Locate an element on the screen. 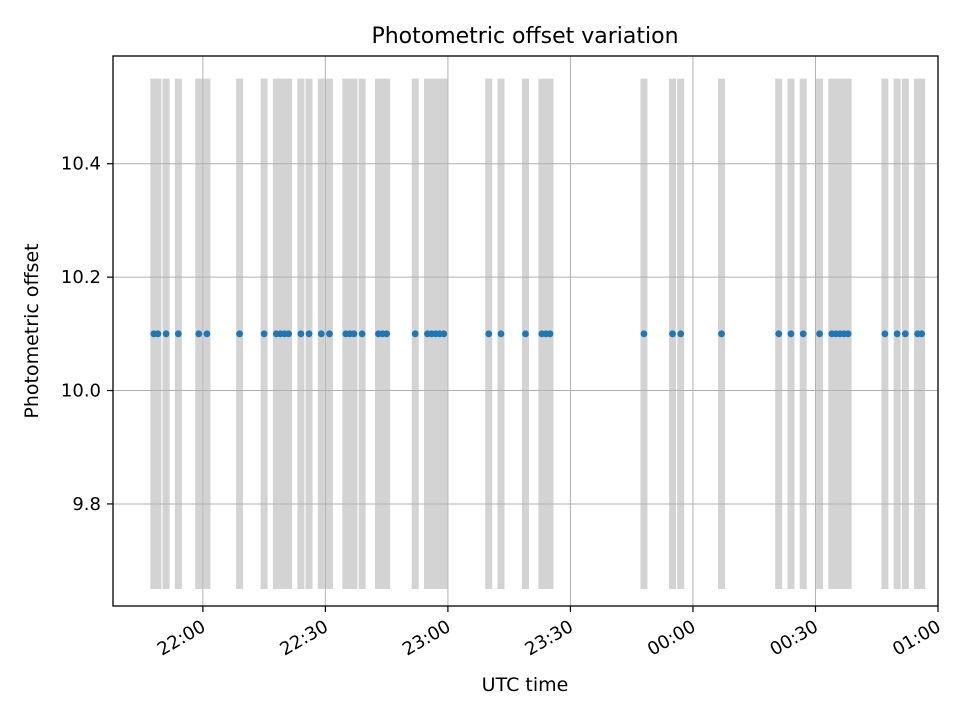 The width and height of the screenshot is (960, 720). x-axis: 22:00 22:30 23:00 23:30 00:00 00:30 01:00 is located at coordinates (549, 633).